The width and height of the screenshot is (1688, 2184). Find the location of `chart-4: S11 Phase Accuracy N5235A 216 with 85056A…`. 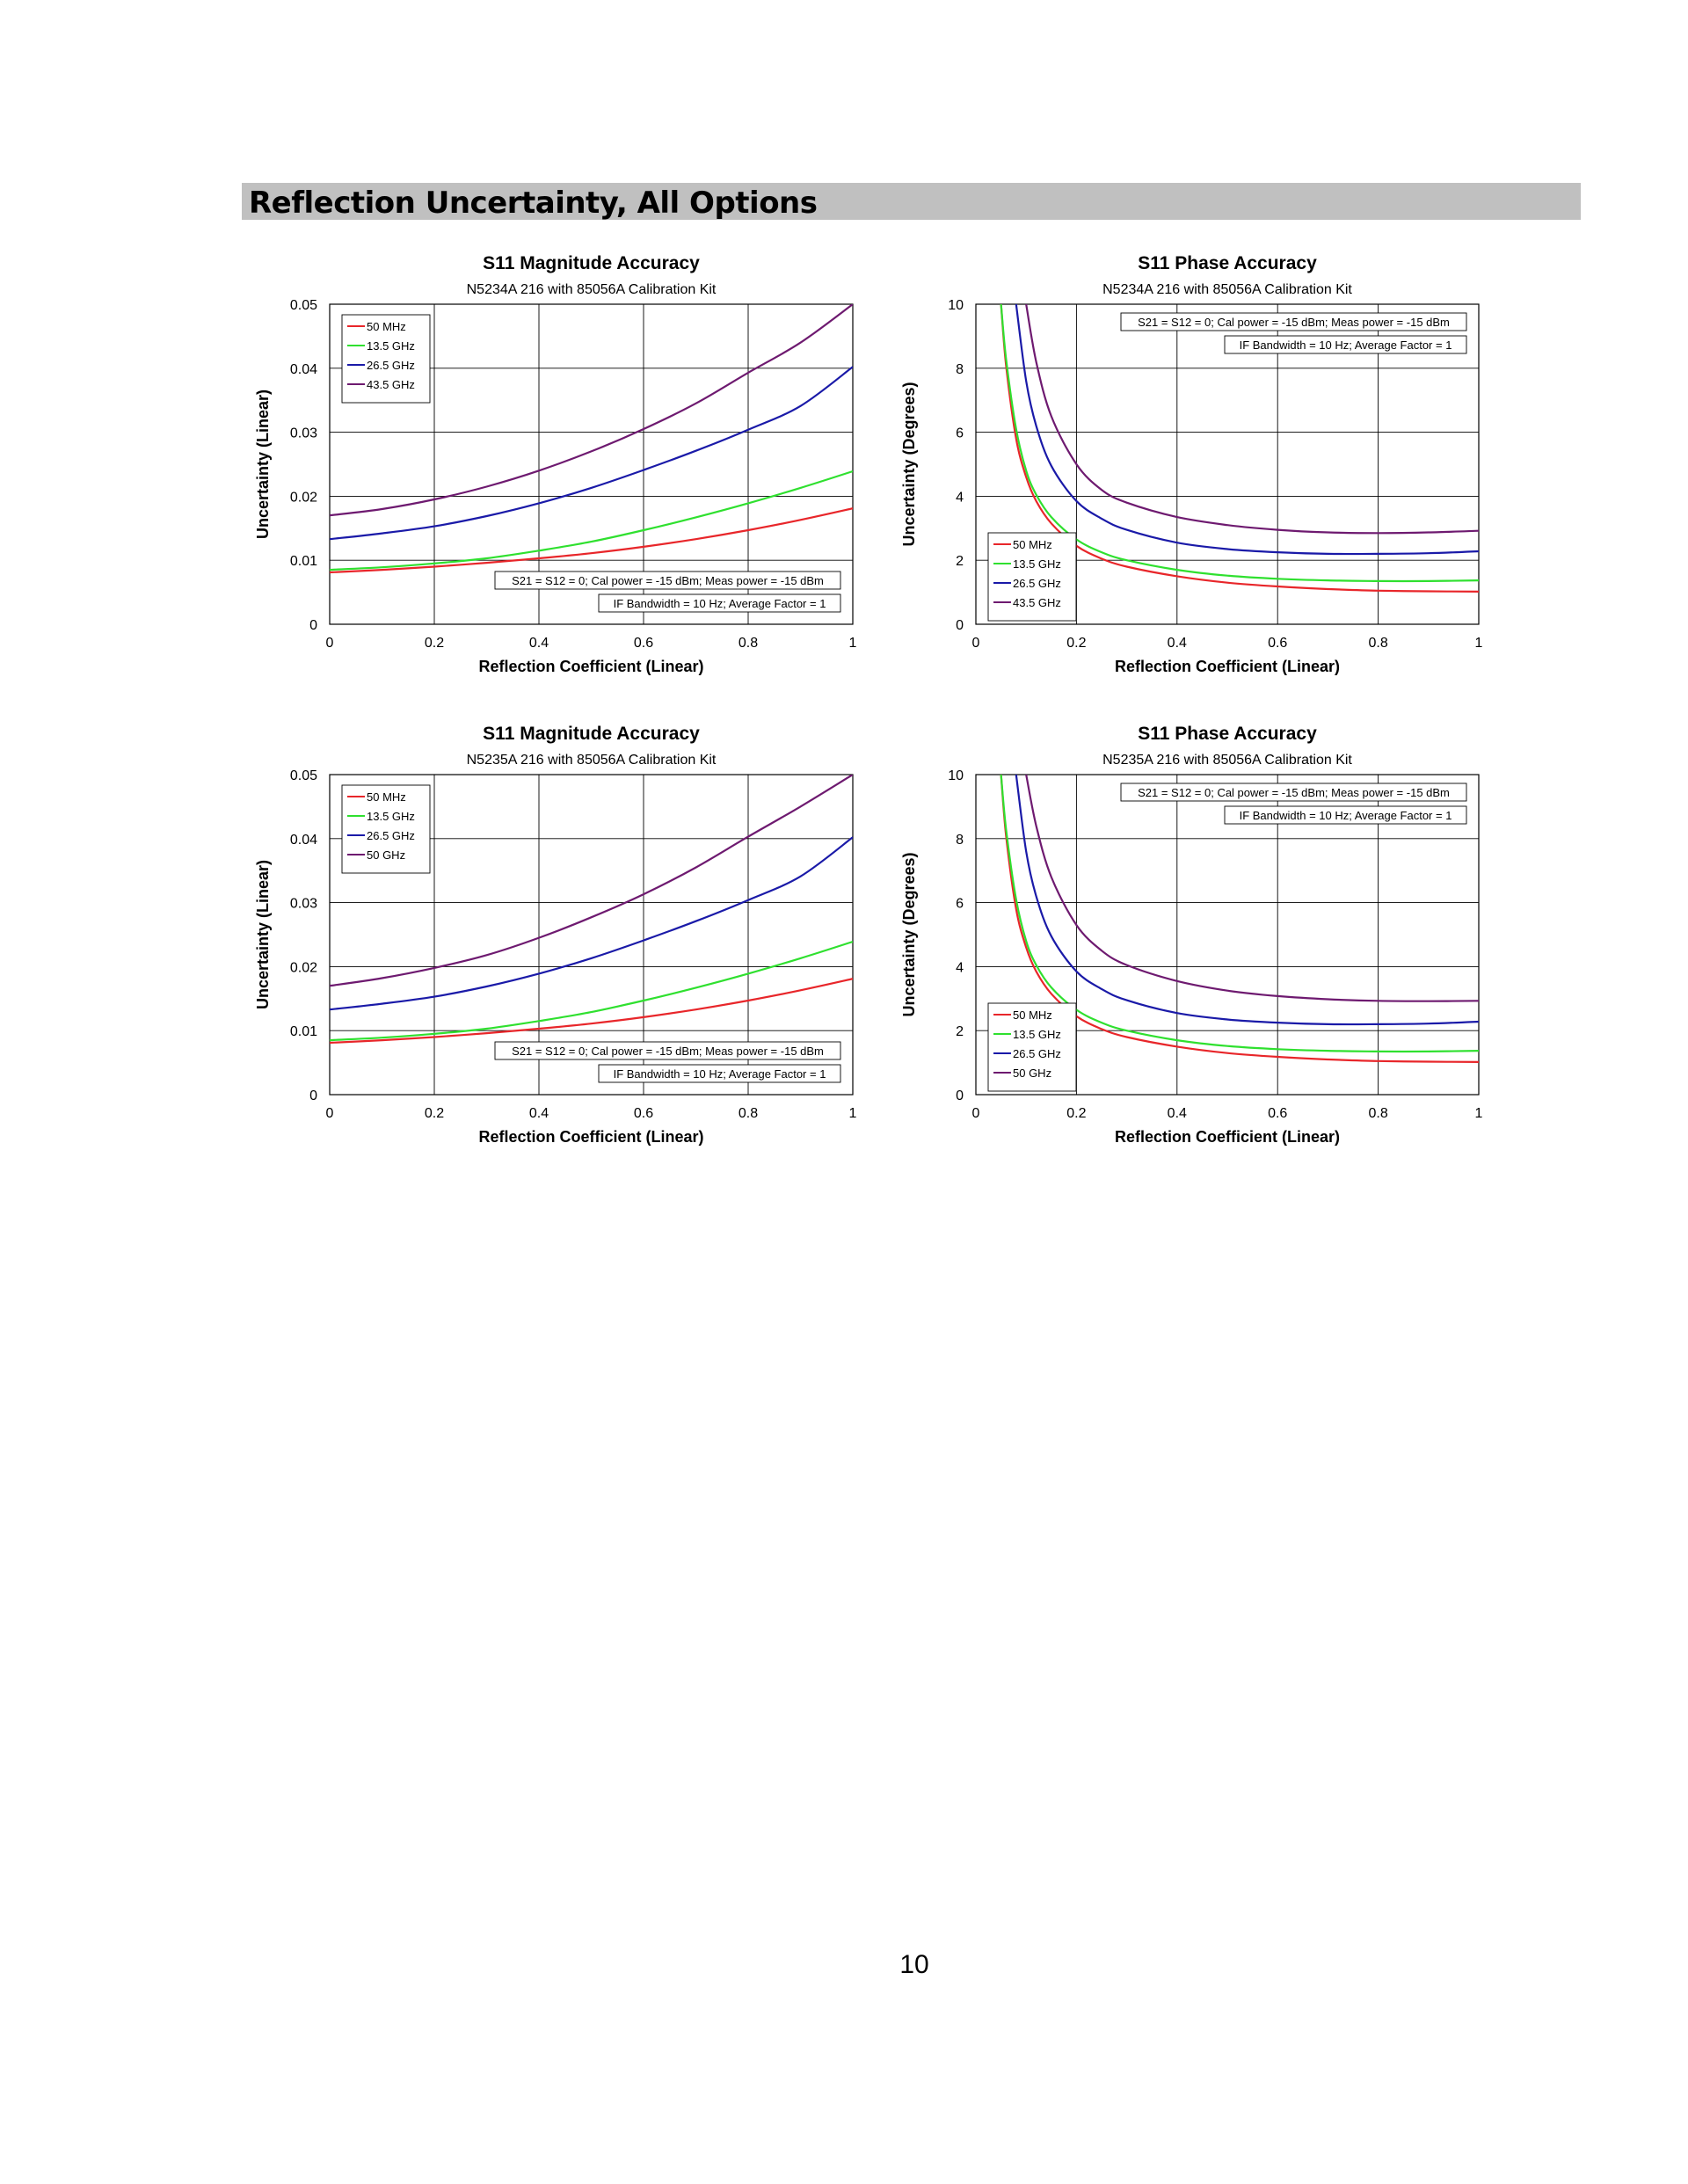

chart-4: S11 Phase Accuracy N5235A 216 with 85056A… is located at coordinates (1191, 935).